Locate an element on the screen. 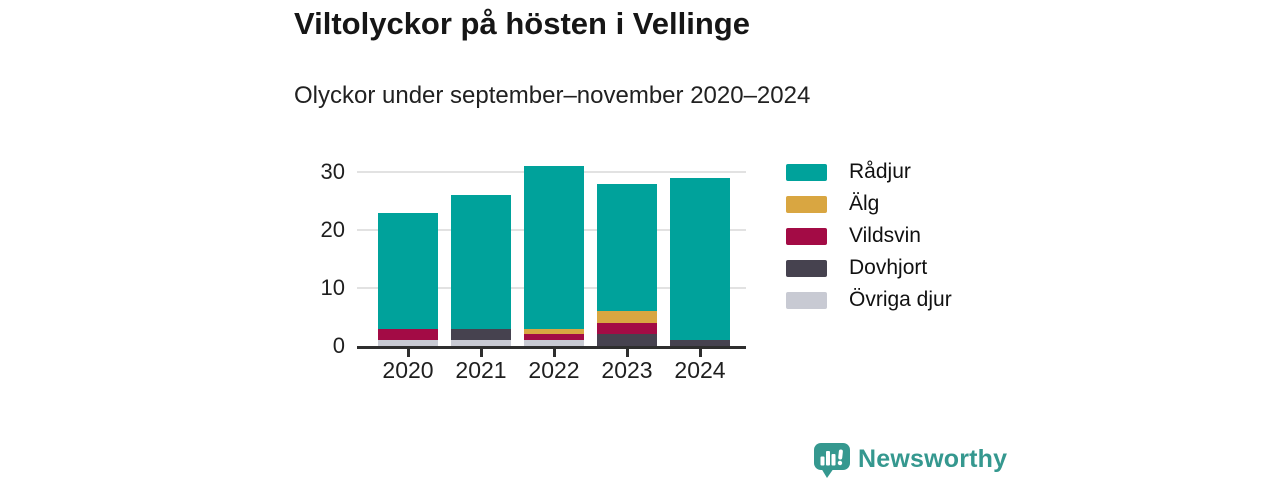 This screenshot has height=480, width=1280. legend-label-övriga-djur: Övriga djur is located at coordinates (900, 299).